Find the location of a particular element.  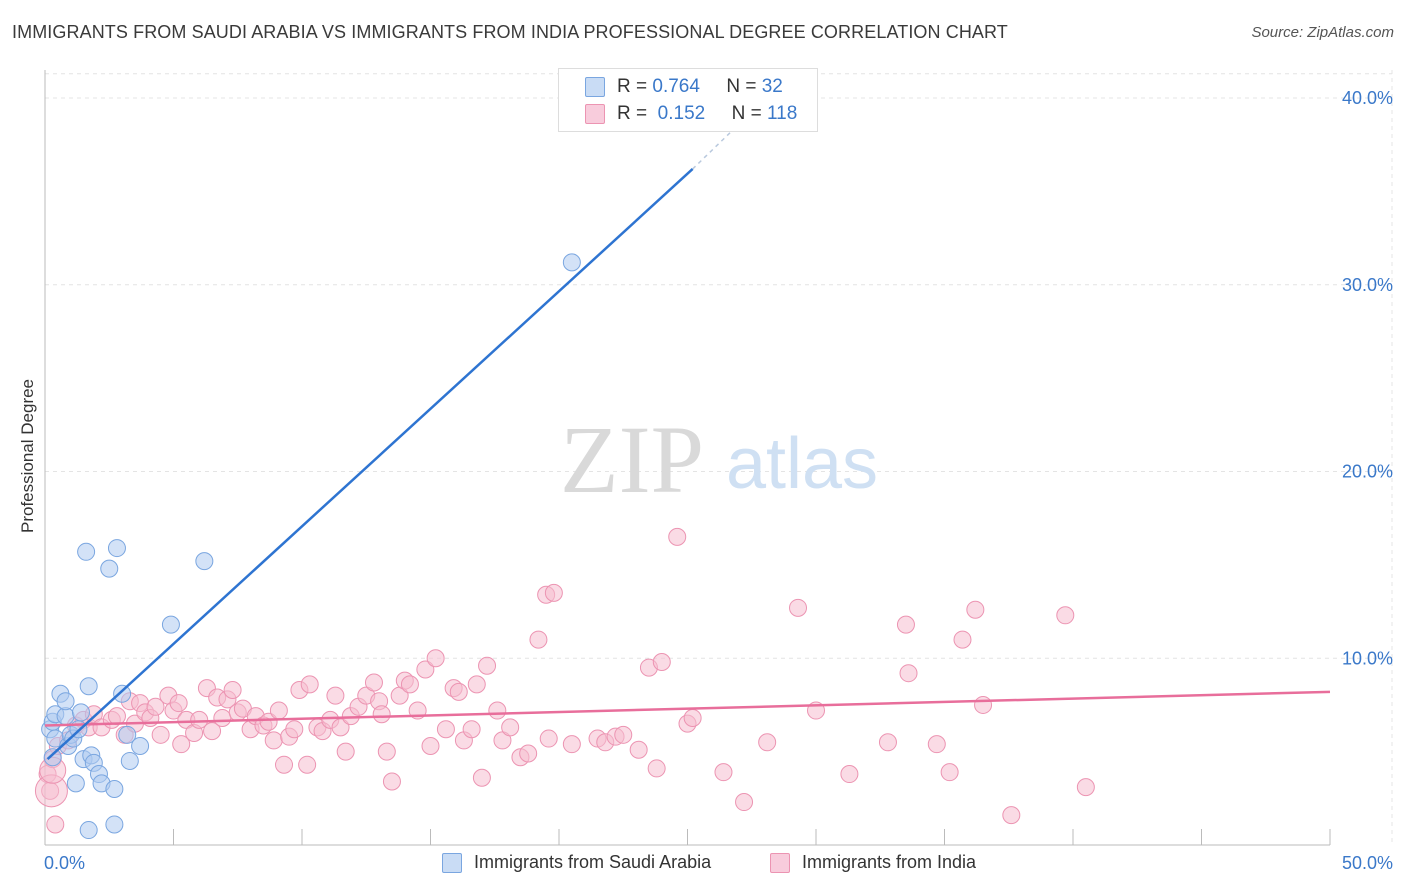

legend-n-value-india: 118 is located at coordinates (782, 113).